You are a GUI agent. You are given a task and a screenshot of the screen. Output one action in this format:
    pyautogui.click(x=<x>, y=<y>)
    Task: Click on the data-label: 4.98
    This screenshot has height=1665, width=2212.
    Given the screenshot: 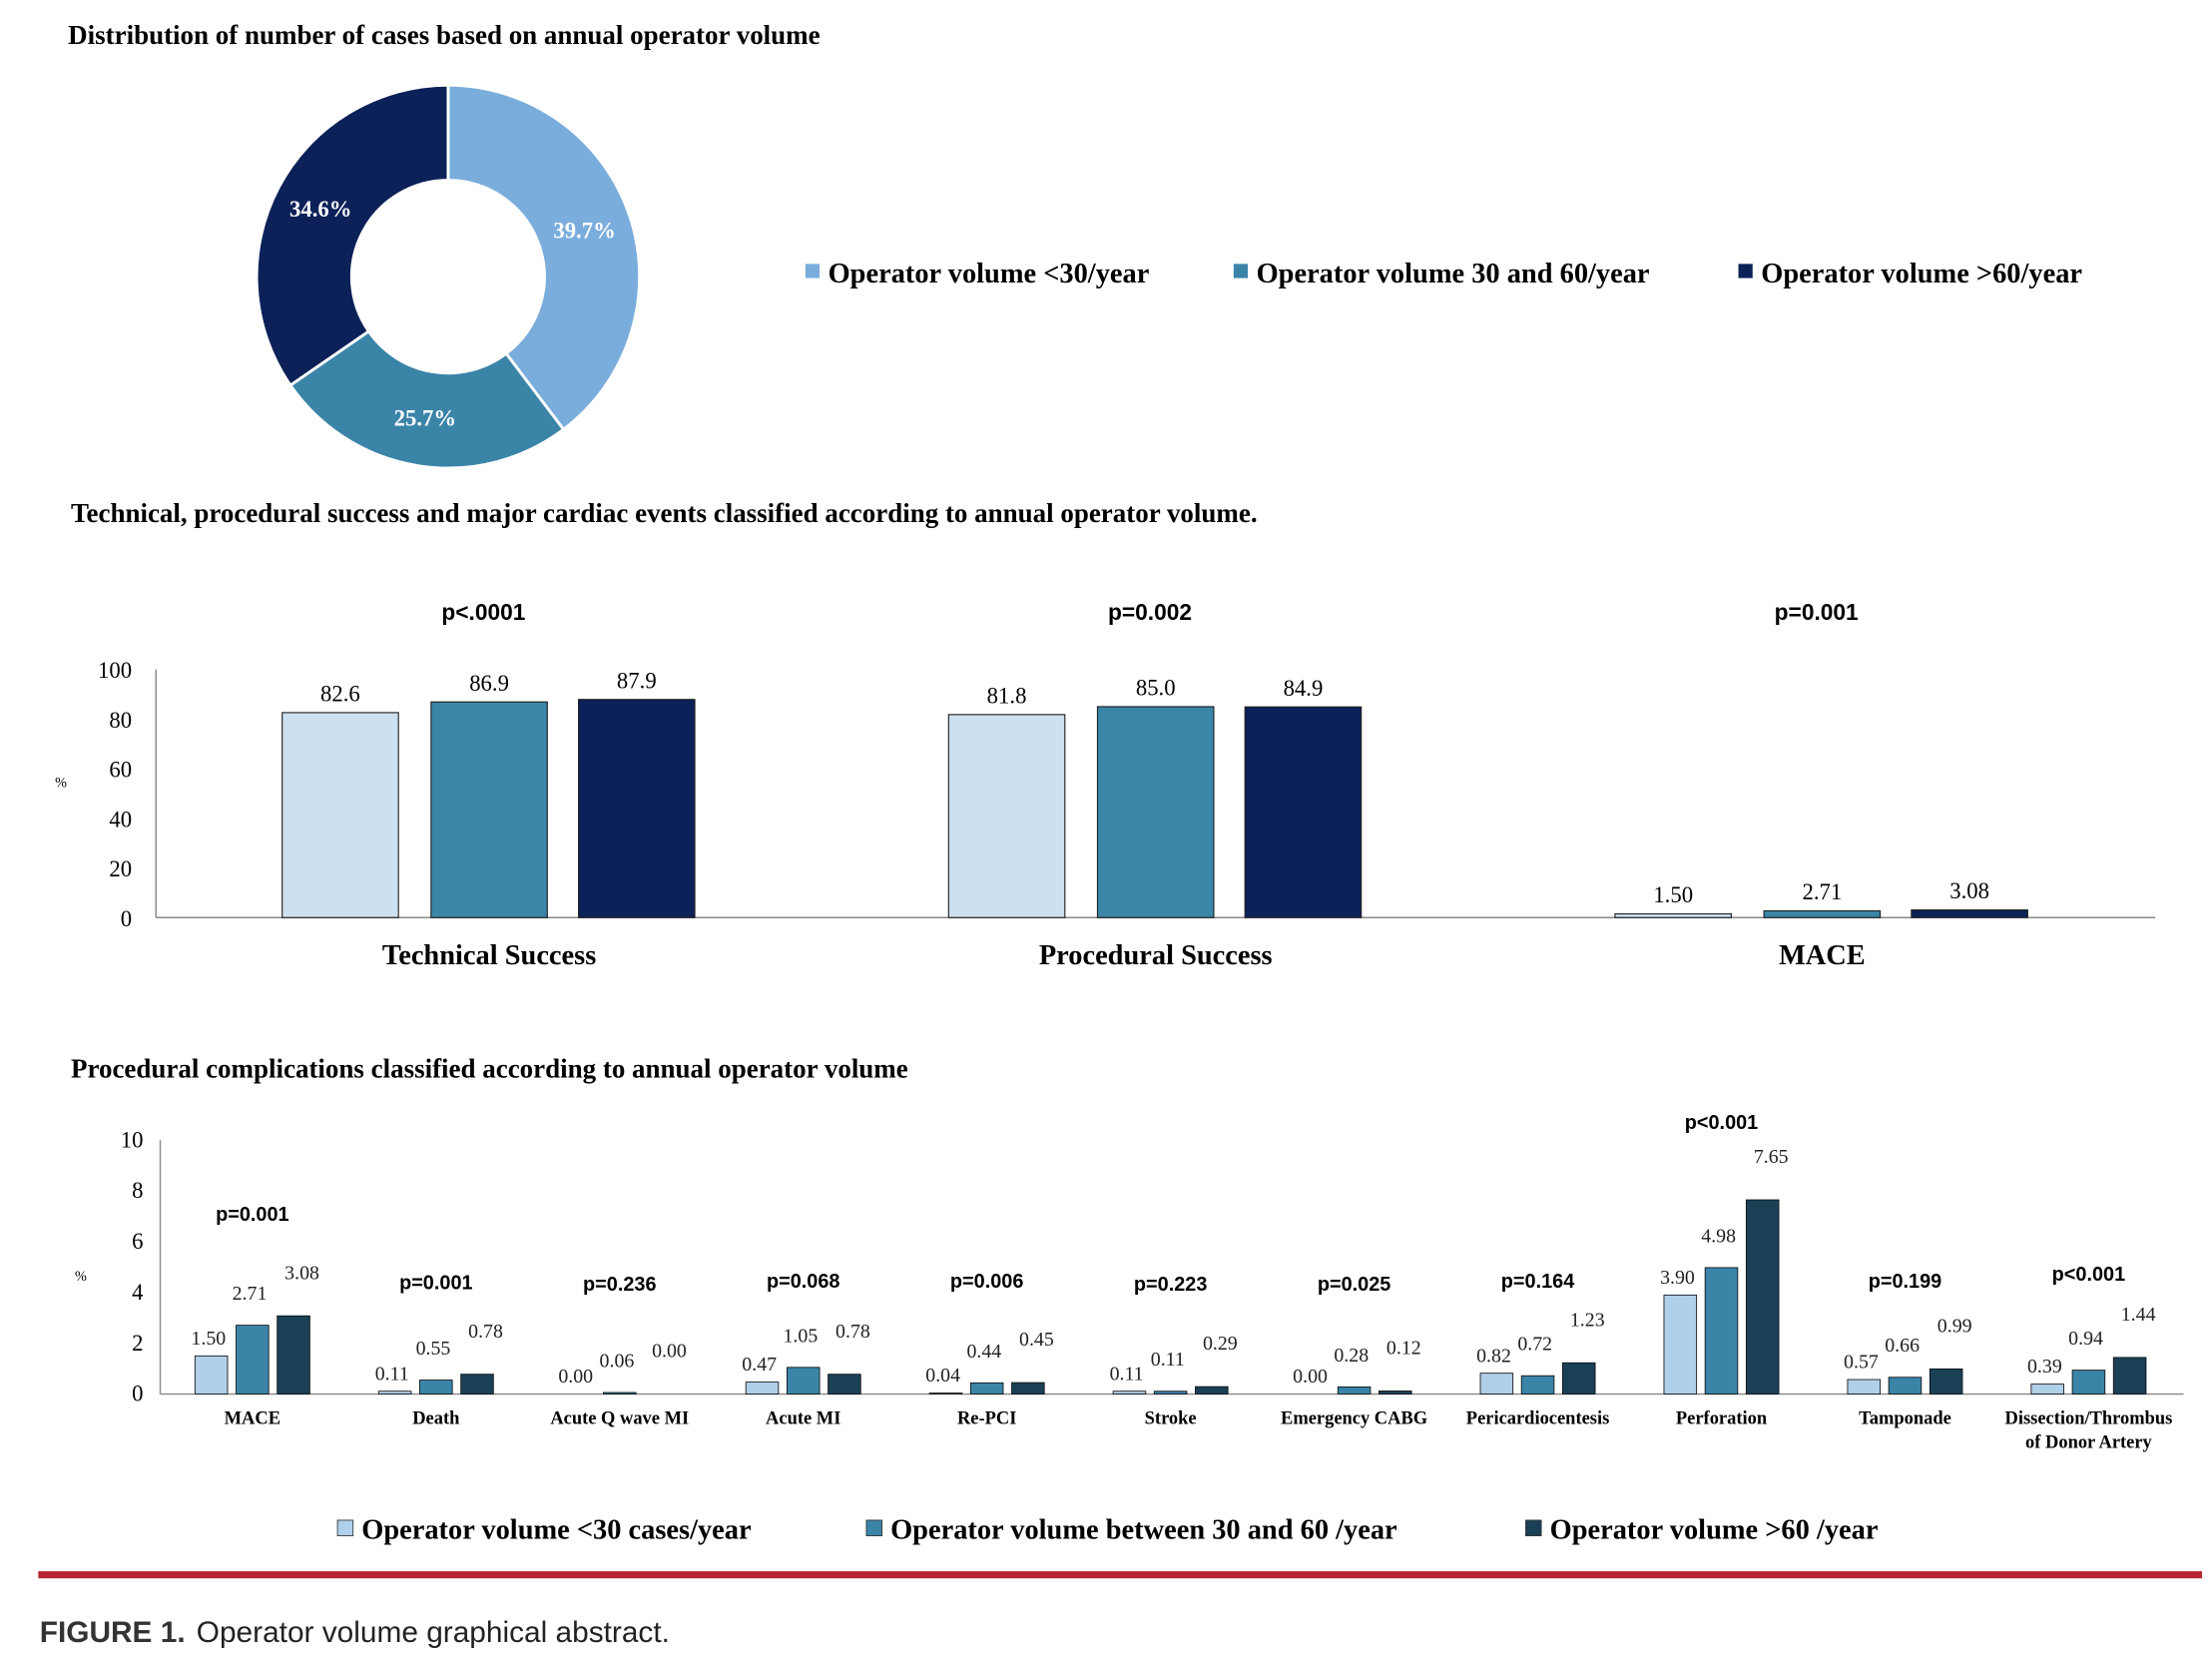 What is the action you would take?
    pyautogui.click(x=1718, y=1236)
    